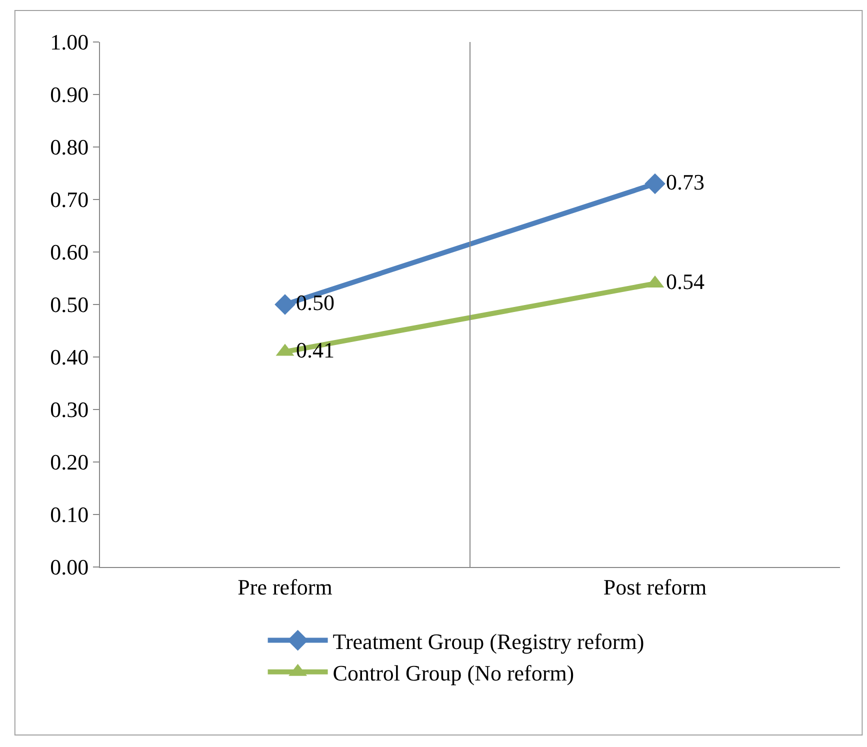 The width and height of the screenshot is (867, 747). I want to click on text: 0.50, so click(315, 302).